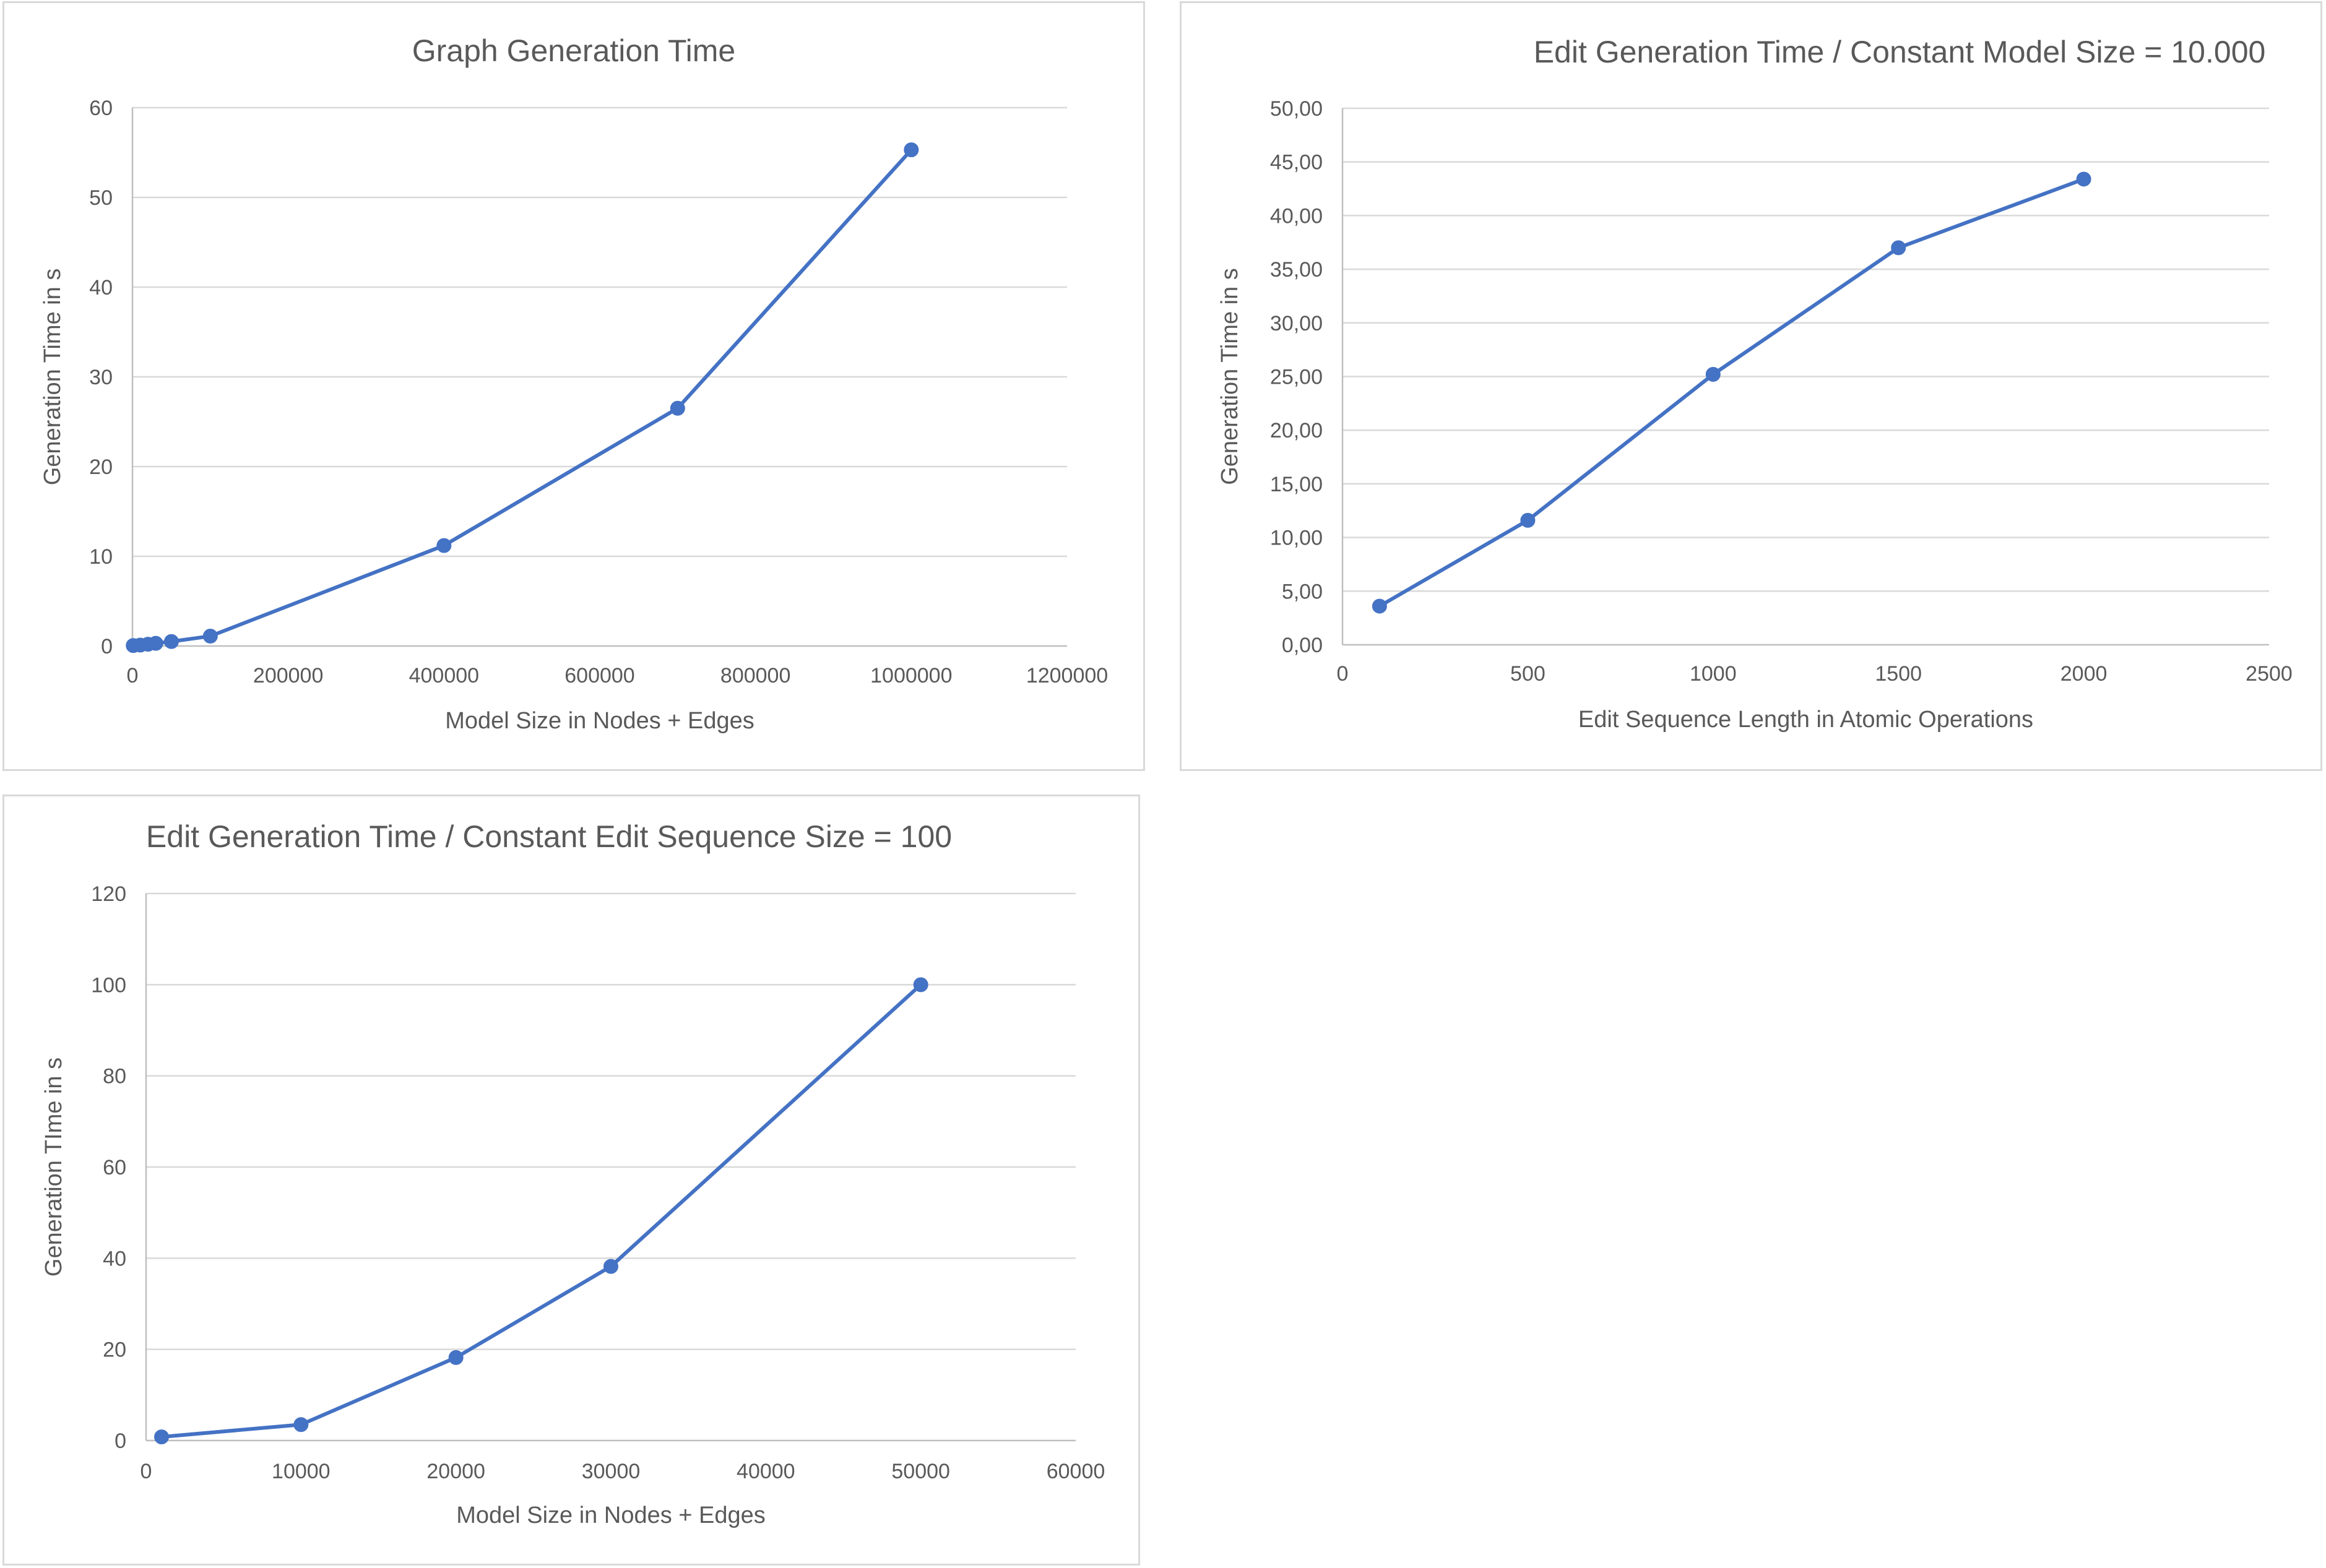 The height and width of the screenshot is (1568, 2326). What do you see at coordinates (101, 198) in the screenshot?
I see `chart-1-y-tick-label: 50` at bounding box center [101, 198].